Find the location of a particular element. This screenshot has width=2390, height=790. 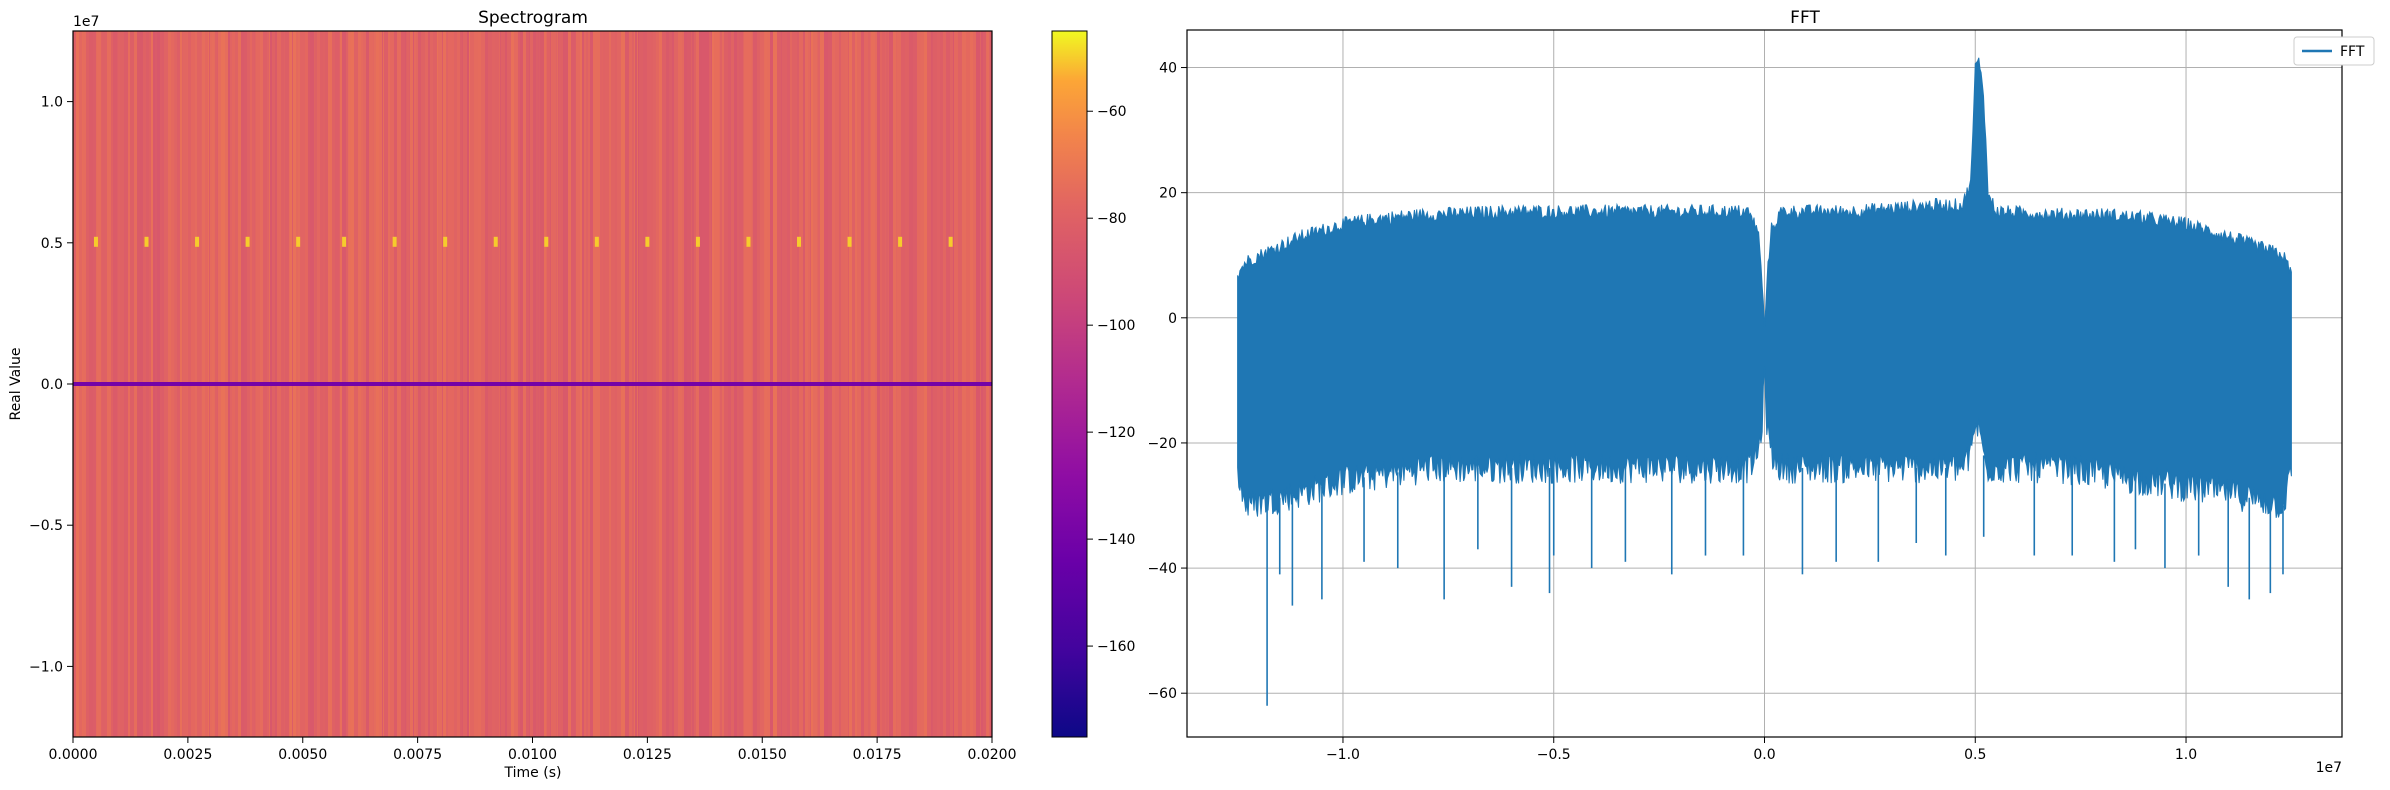

spectrogram-y-tick-label: 1.0 is located at coordinates (52, 103).